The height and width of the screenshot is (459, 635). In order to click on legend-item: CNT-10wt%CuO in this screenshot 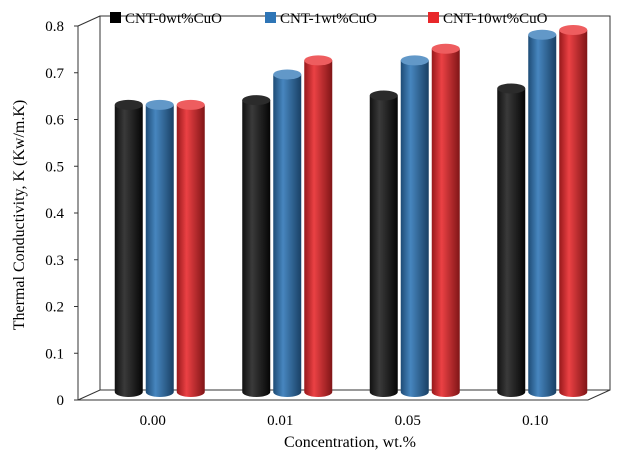, I will do `click(488, 19)`.